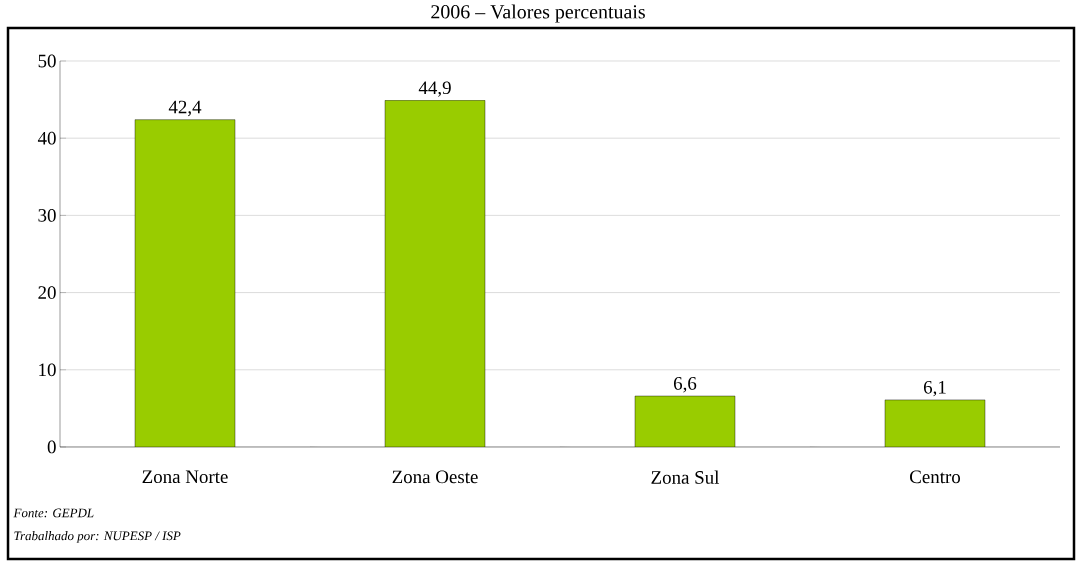 This screenshot has height=561, width=1076. Describe the element at coordinates (935, 477) in the screenshot. I see `x-tick-label: Centro` at that location.